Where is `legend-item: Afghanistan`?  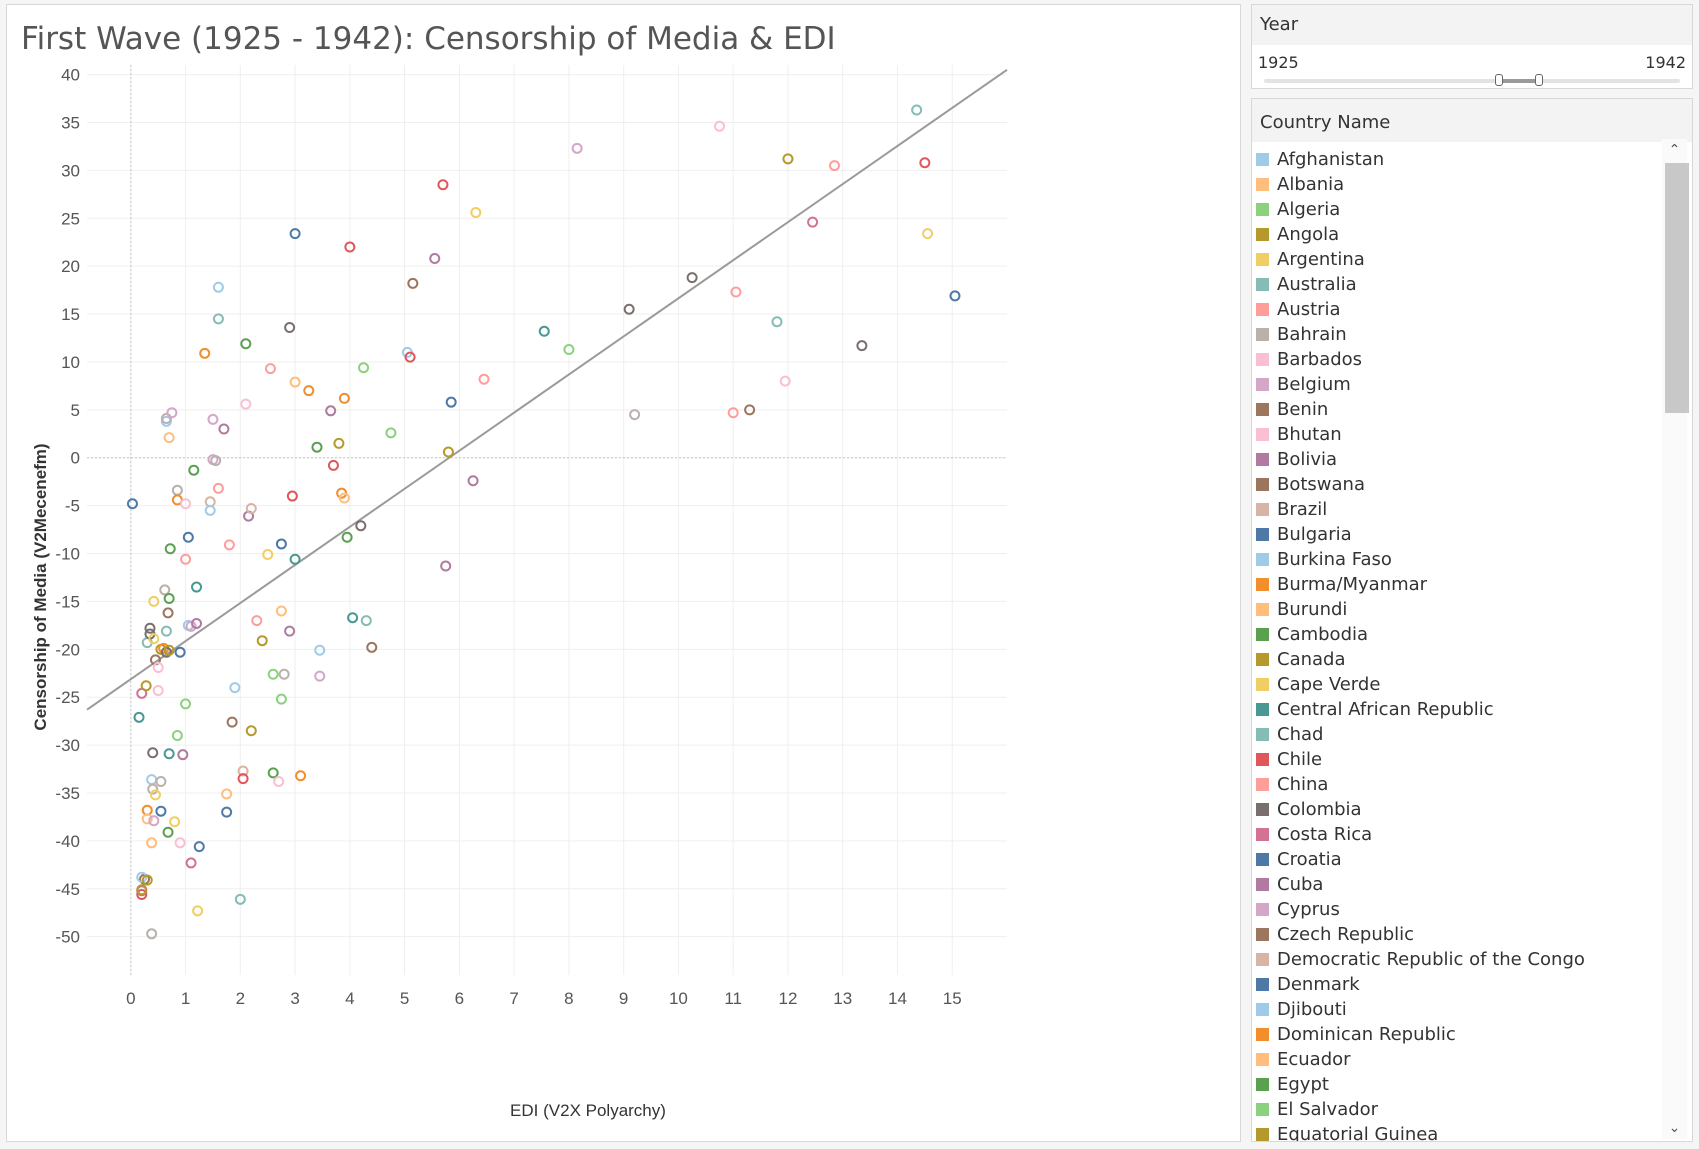 legend-item: Afghanistan is located at coordinates (1457, 159).